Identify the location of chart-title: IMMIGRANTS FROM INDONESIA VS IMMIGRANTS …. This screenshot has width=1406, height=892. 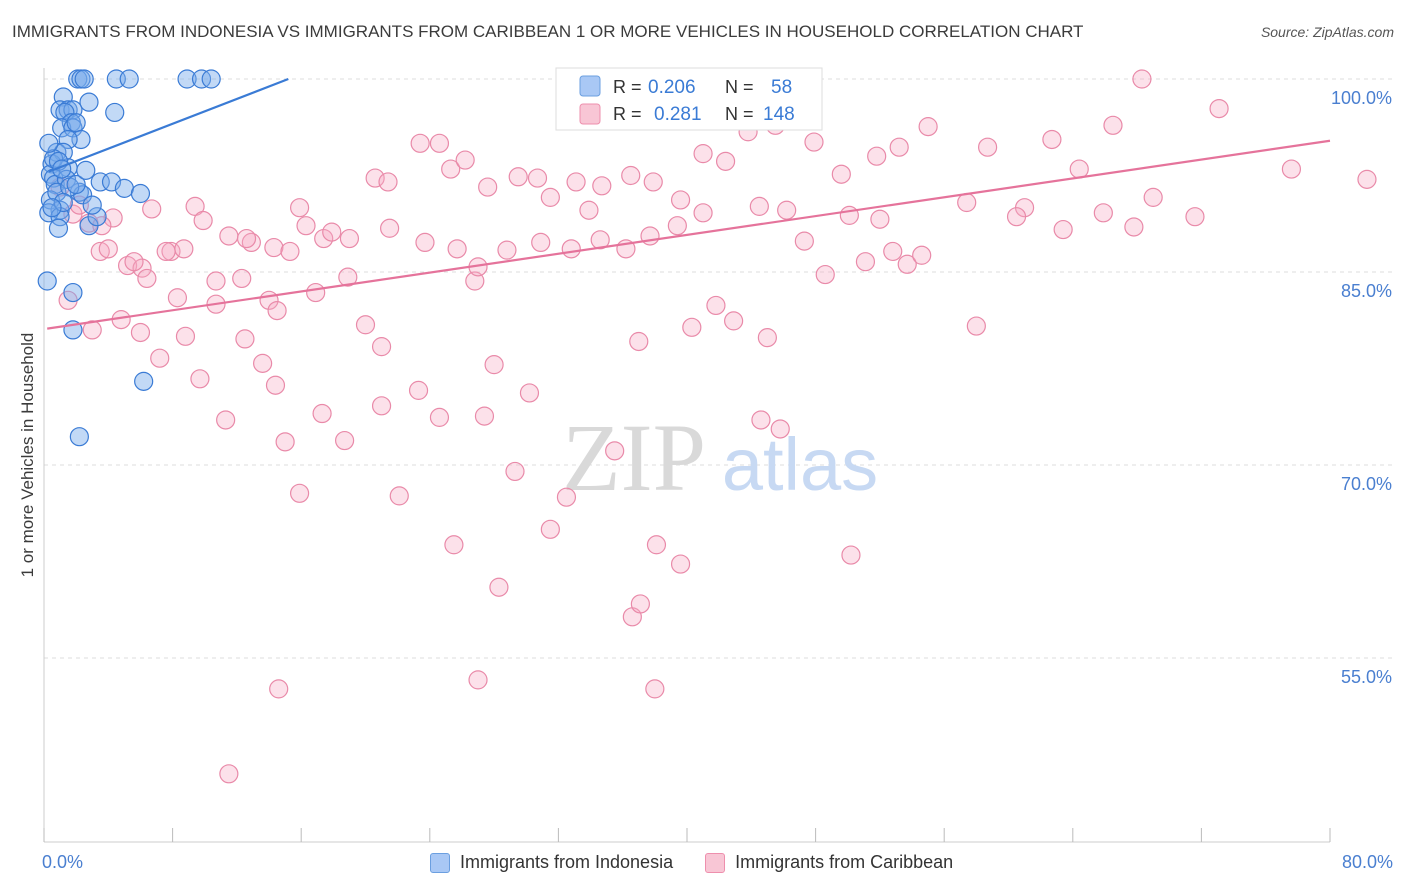
(548, 31).